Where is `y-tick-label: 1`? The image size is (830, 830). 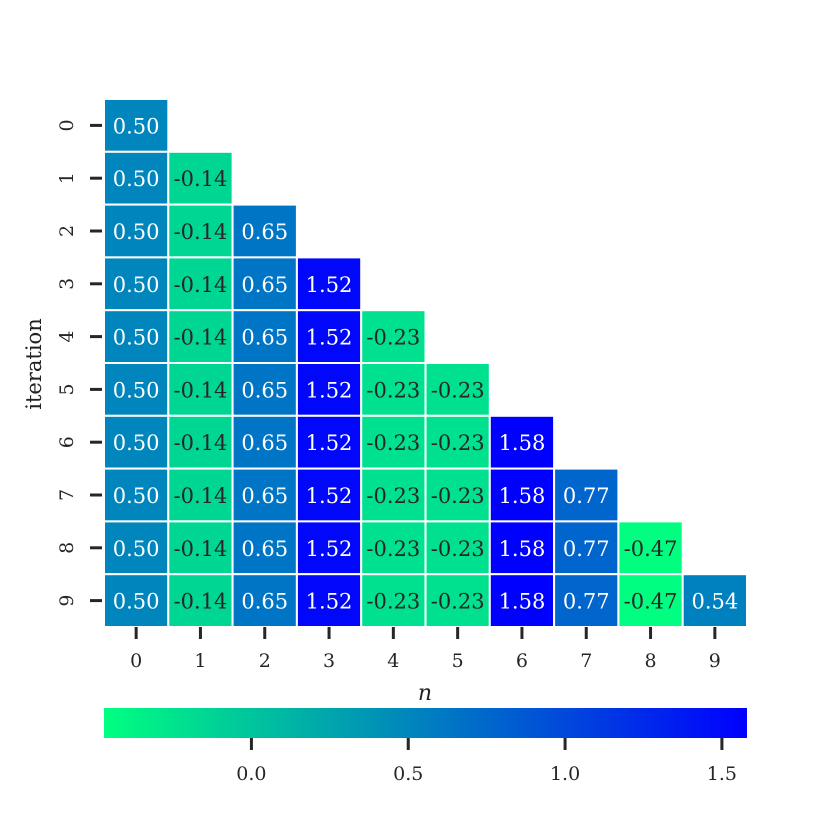
y-tick-label: 1 is located at coordinates (67, 178).